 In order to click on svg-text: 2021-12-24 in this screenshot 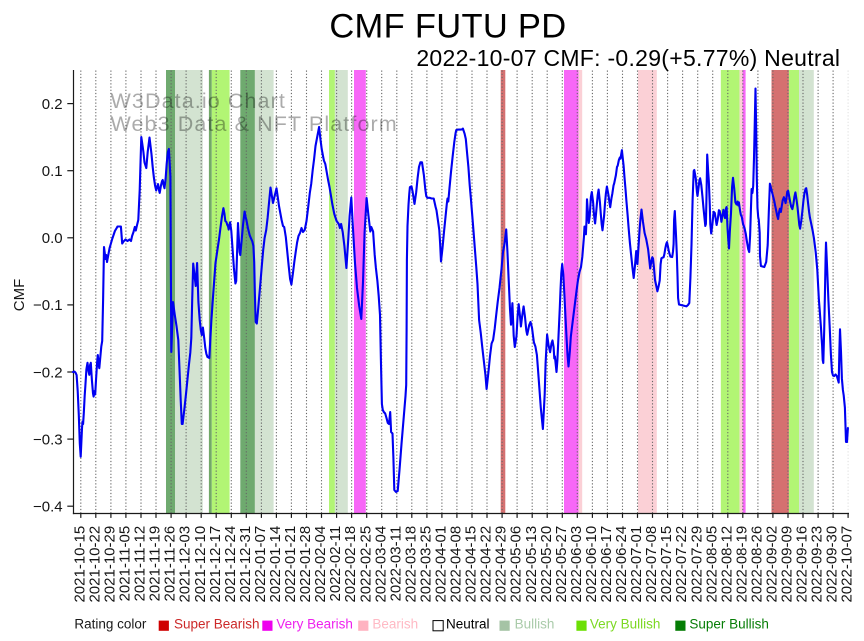, I will do `click(230, 564)`.